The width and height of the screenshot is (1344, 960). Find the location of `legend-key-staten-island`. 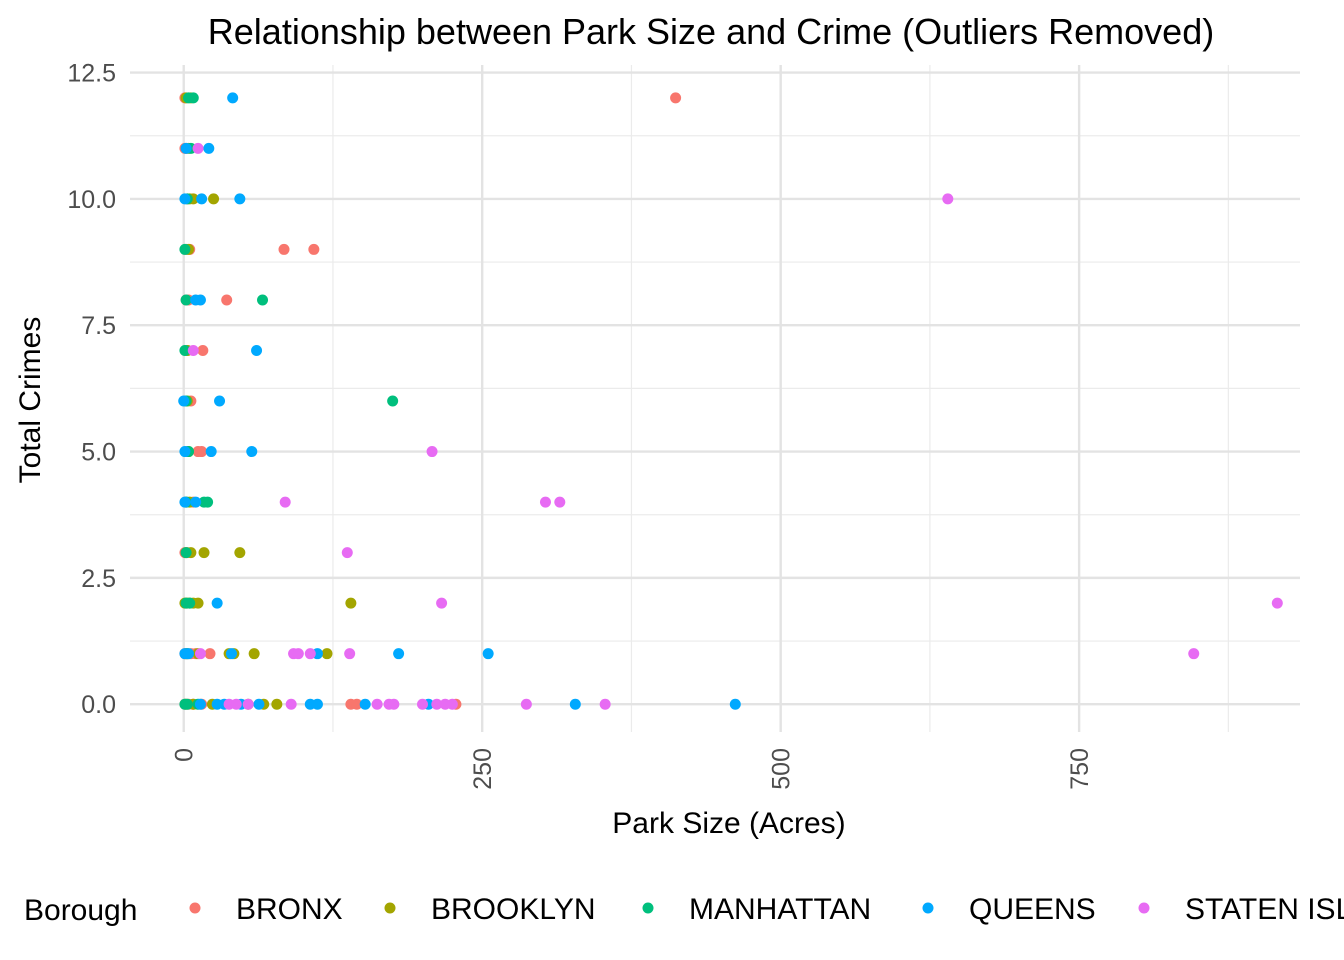

legend-key-staten-island is located at coordinates (1144, 908).